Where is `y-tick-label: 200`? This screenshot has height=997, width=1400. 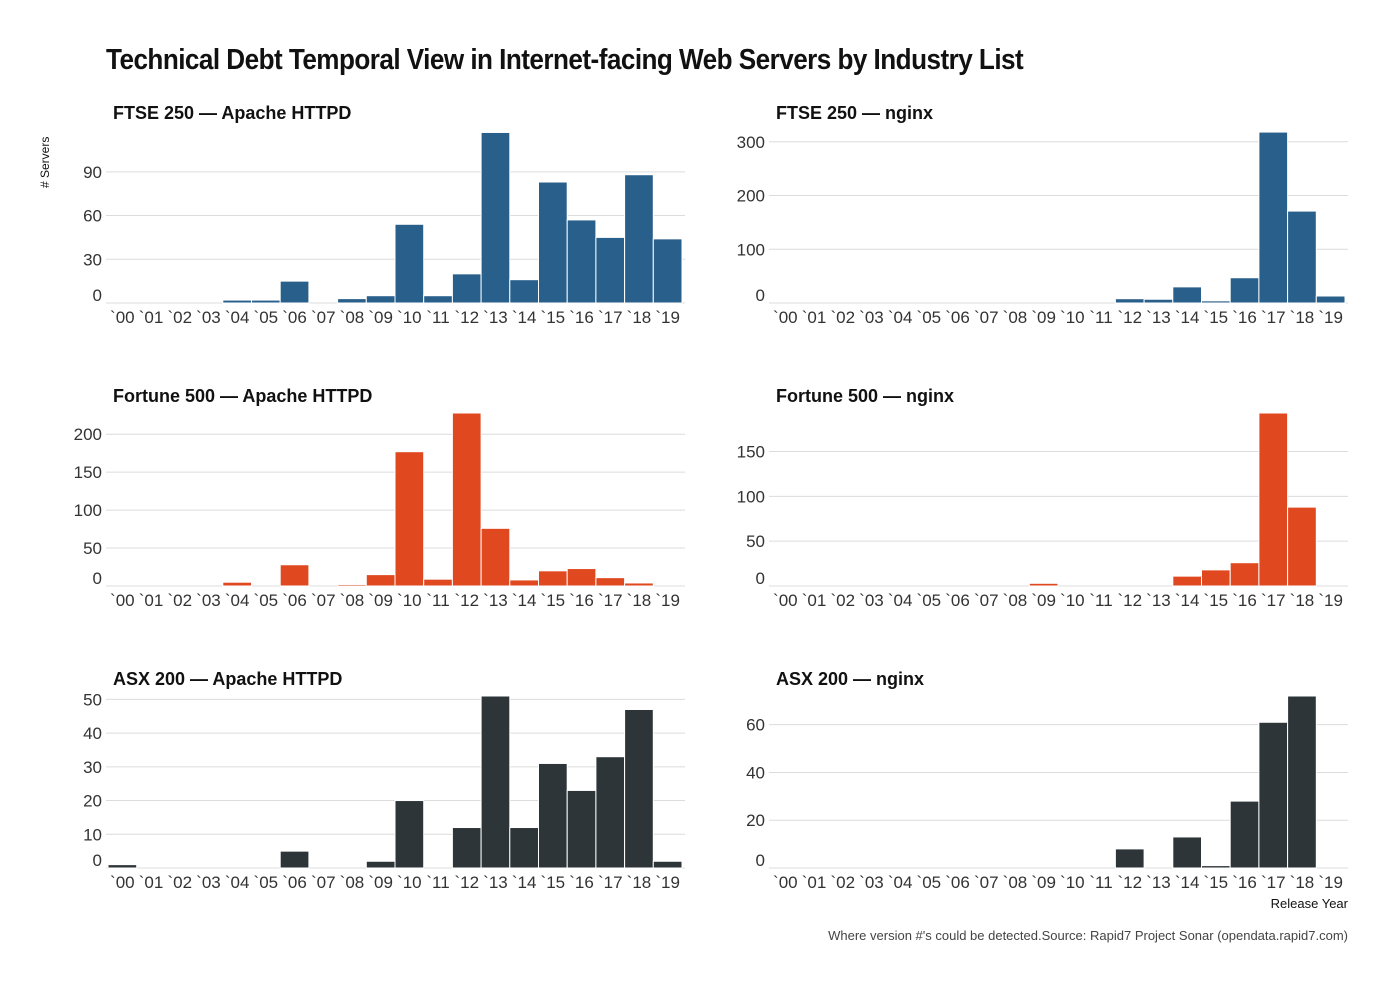
y-tick-label: 200 is located at coordinates (88, 434).